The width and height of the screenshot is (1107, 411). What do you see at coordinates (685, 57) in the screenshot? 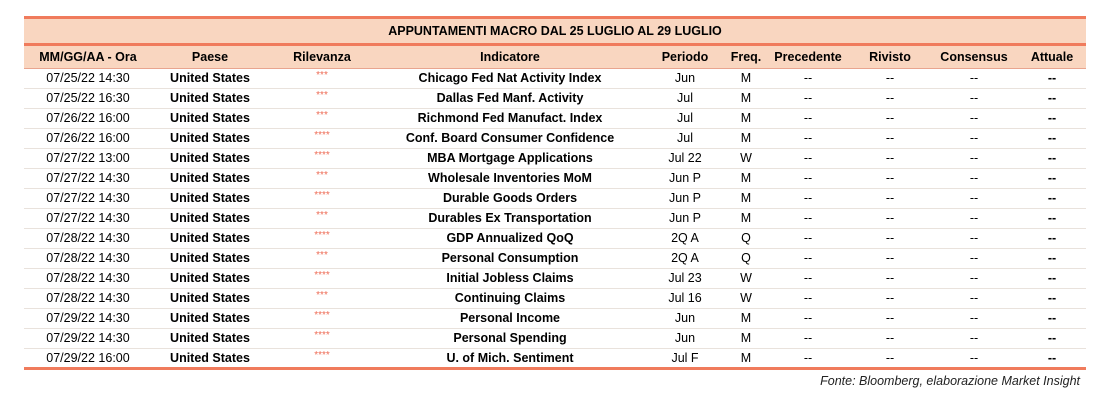
I see `col-period-header: Periodo` at bounding box center [685, 57].